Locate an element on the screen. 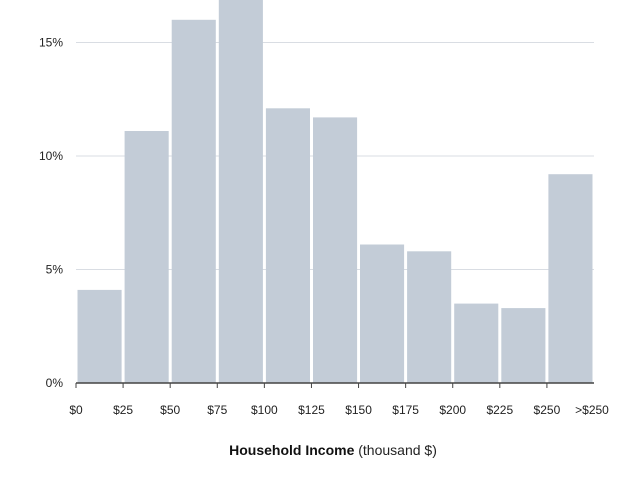 The image size is (637, 478). x-tick-label: $75 is located at coordinates (217, 410).